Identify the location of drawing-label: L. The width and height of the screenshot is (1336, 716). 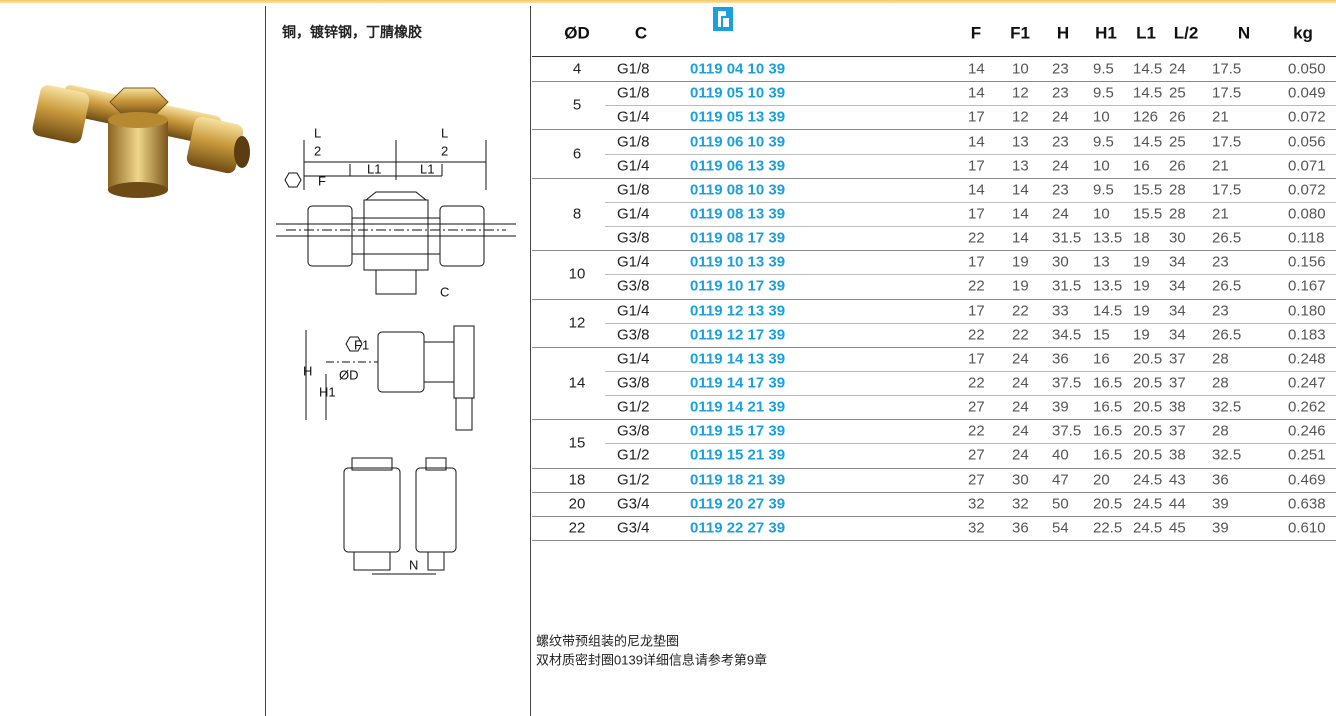
(318, 133).